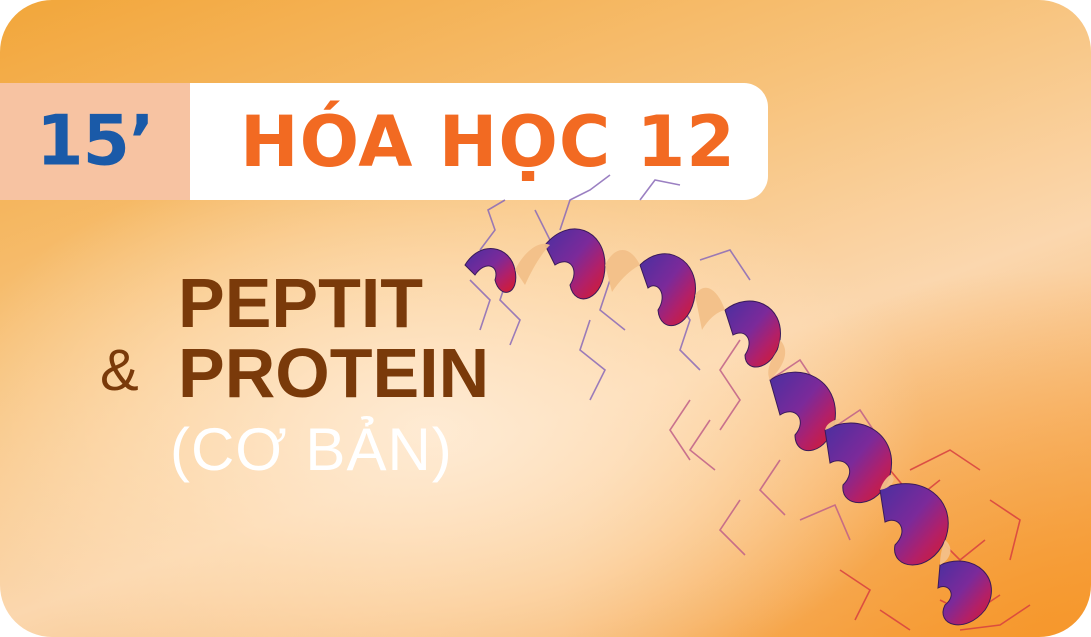 The width and height of the screenshot is (1091, 637). Describe the element at coordinates (311, 449) in the screenshot. I see `title-level: (CƠ BẢN)` at that location.